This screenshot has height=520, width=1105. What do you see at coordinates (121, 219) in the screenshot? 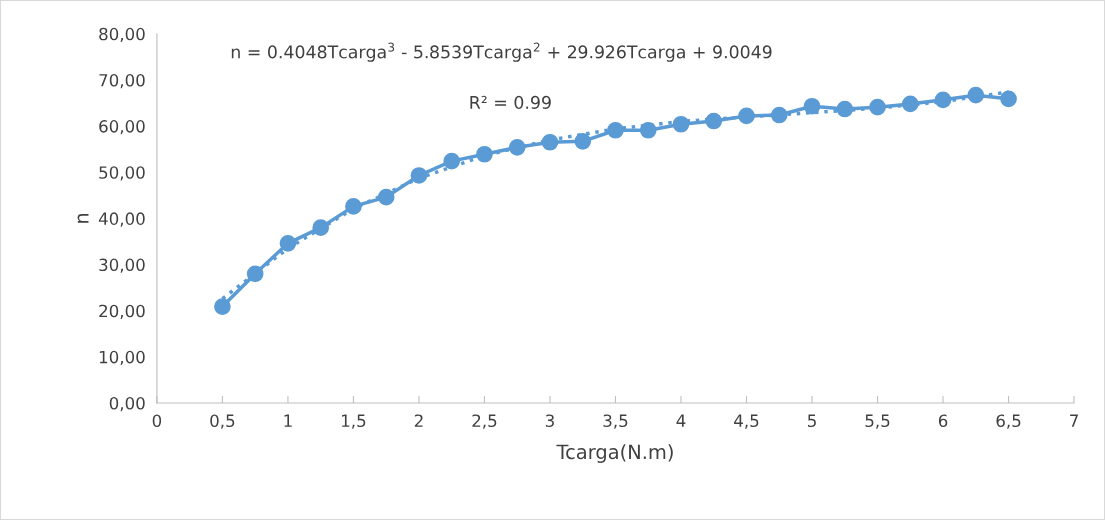
I see `y-tick-label: 40,00` at bounding box center [121, 219].